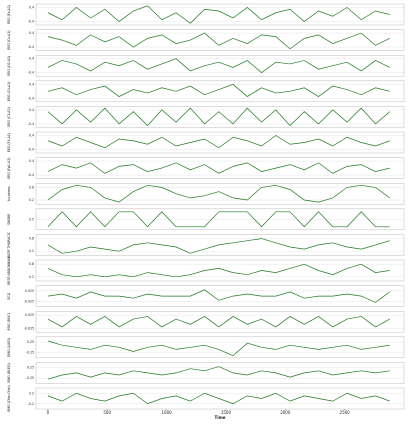  What do you see at coordinates (9, 168) in the screenshot?
I see `y-axis-label: EEG (Fp1-A2)` at bounding box center [9, 168].